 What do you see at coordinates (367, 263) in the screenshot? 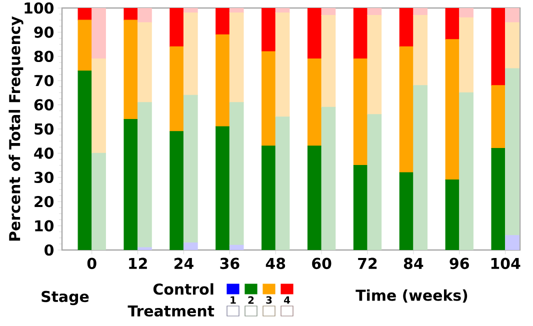
I see `x-tick-label: 72` at bounding box center [367, 263].